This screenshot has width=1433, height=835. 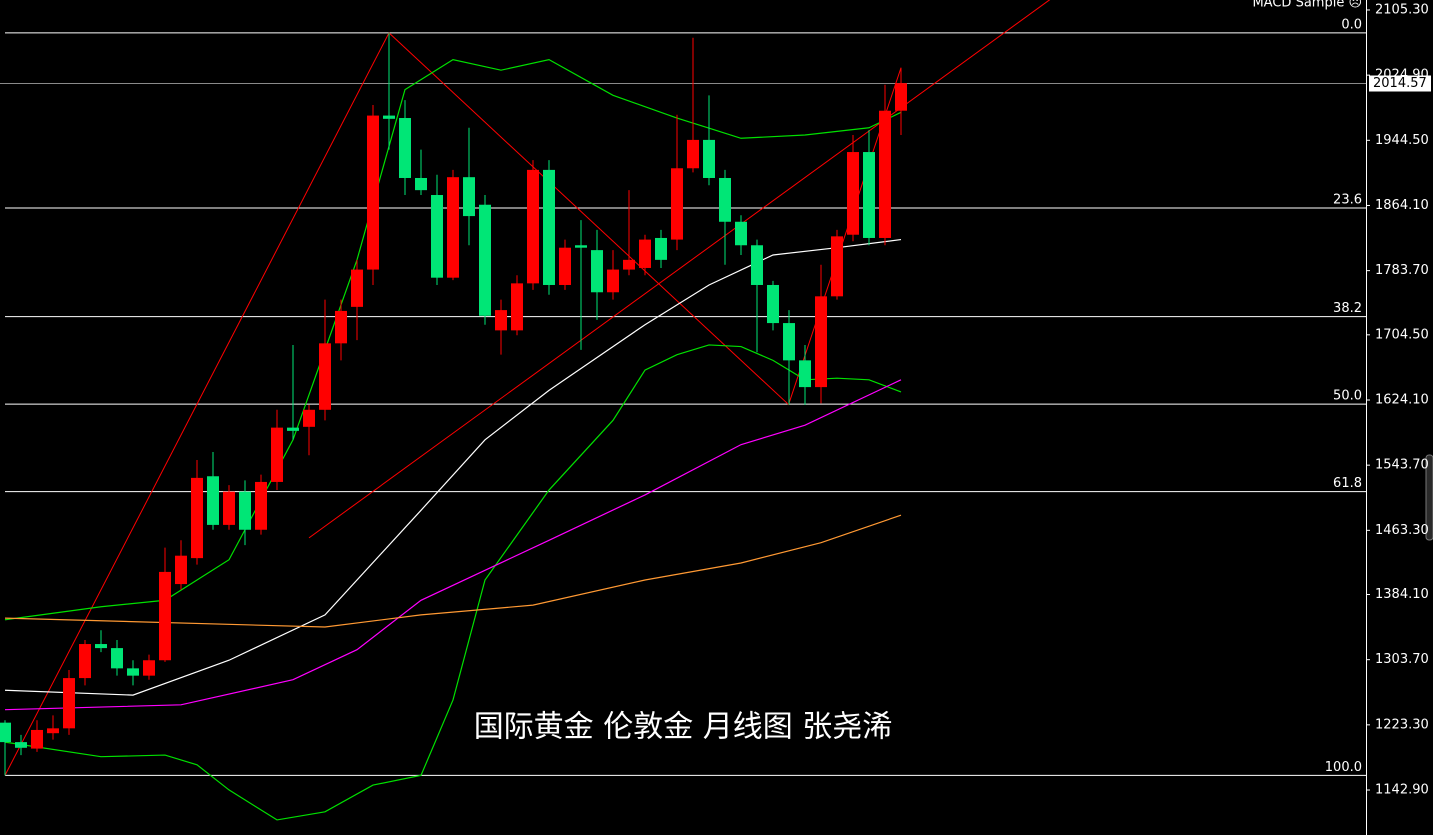 What do you see at coordinates (1402, 399) in the screenshot?
I see `y-tick-label: 1624.10` at bounding box center [1402, 399].